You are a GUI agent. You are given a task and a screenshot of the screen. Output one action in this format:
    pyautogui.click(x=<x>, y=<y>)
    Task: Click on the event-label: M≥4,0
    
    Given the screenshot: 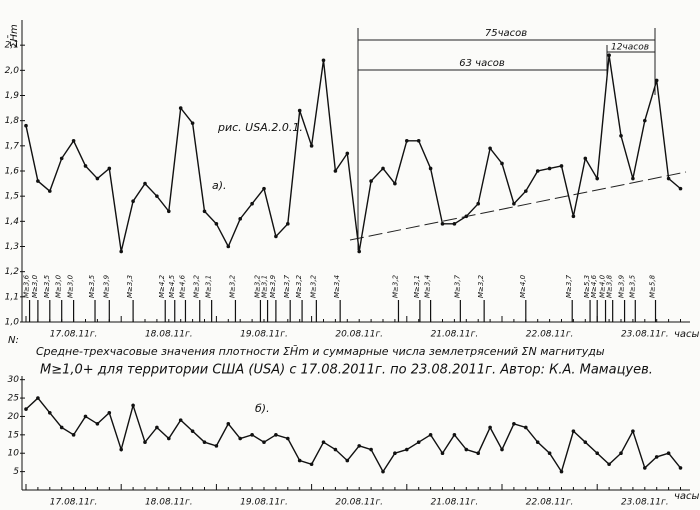 What is the action you would take?
    pyautogui.click(x=603, y=286)
    